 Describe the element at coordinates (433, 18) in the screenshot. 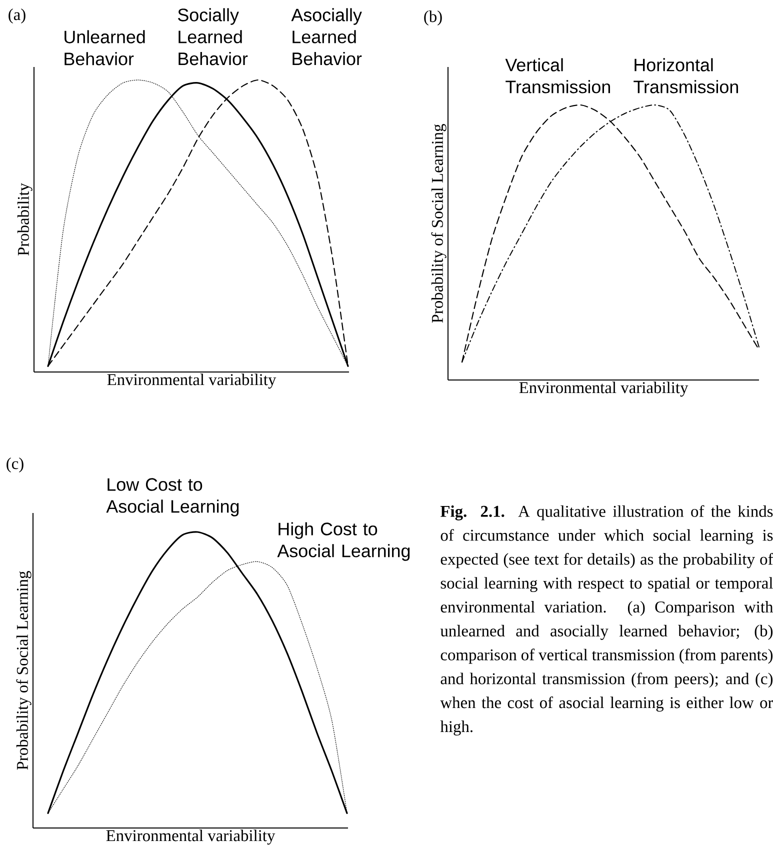

I see `chart-title: (b)` at that location.